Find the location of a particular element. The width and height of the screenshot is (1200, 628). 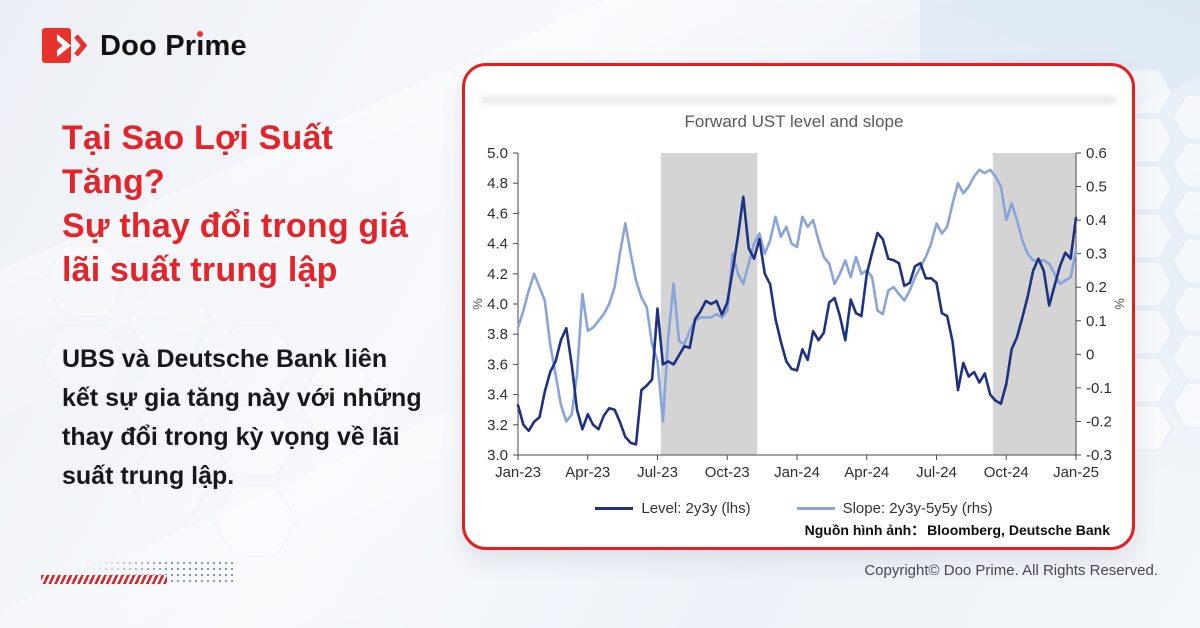

chart-legend: Level: 2y3y (lhs) Slope: 2y3y-5y5y (rhs) is located at coordinates (794, 508).